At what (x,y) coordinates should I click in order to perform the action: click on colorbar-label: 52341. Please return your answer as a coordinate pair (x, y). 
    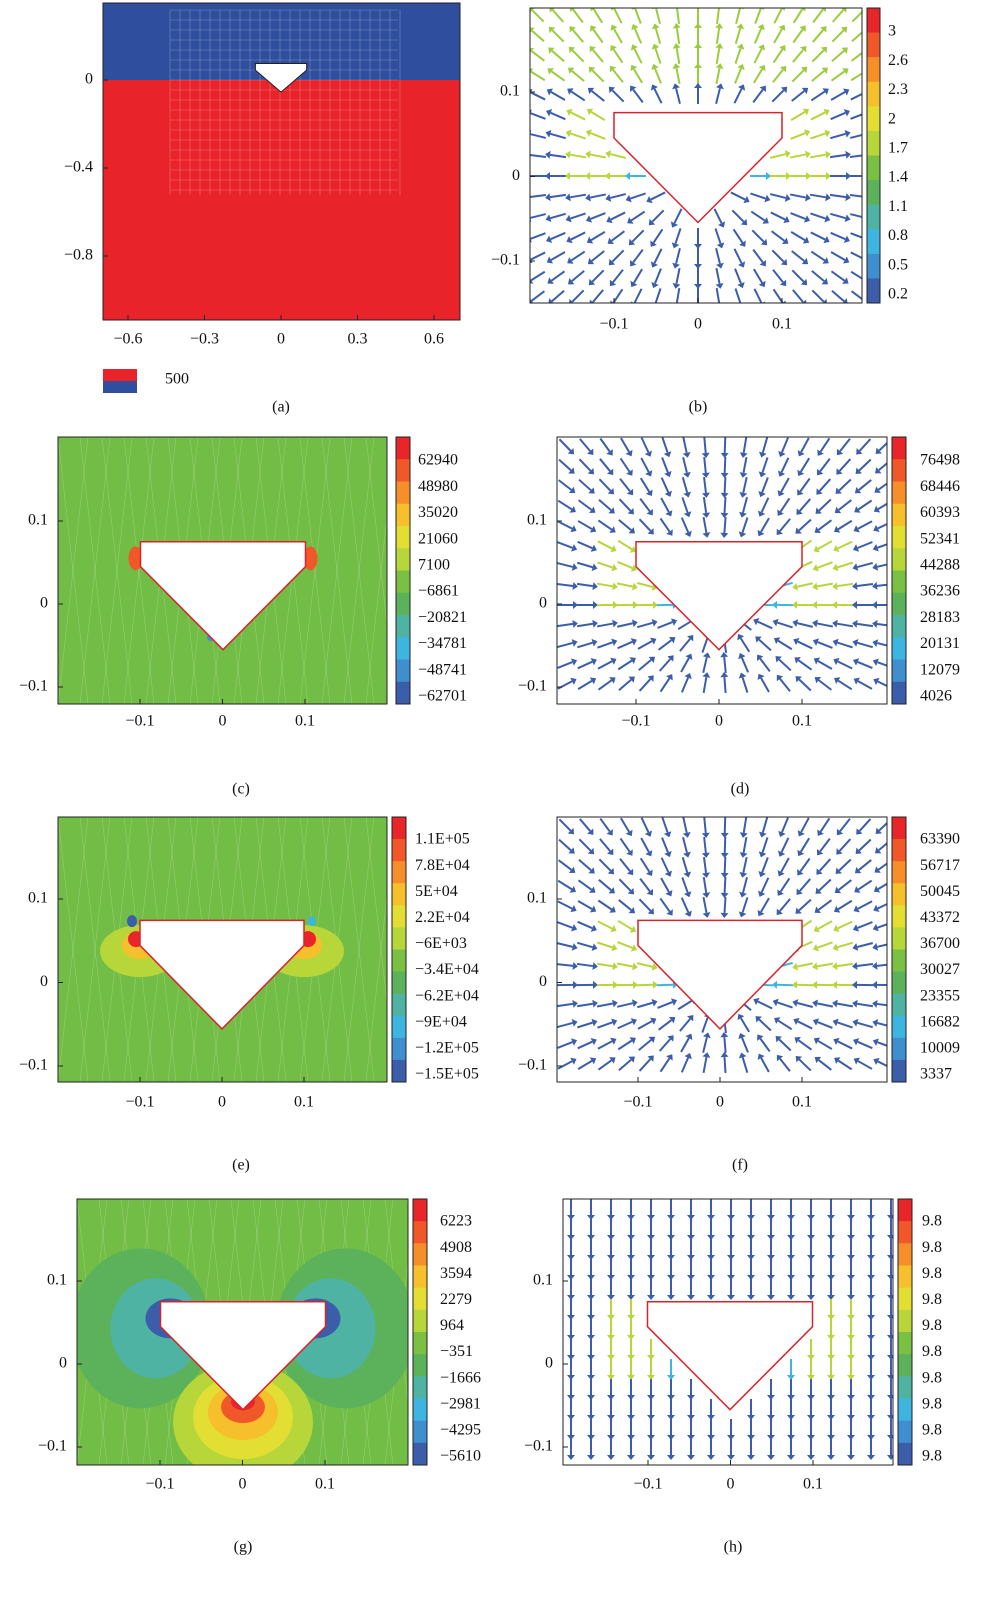
    Looking at the image, I should click on (940, 538).